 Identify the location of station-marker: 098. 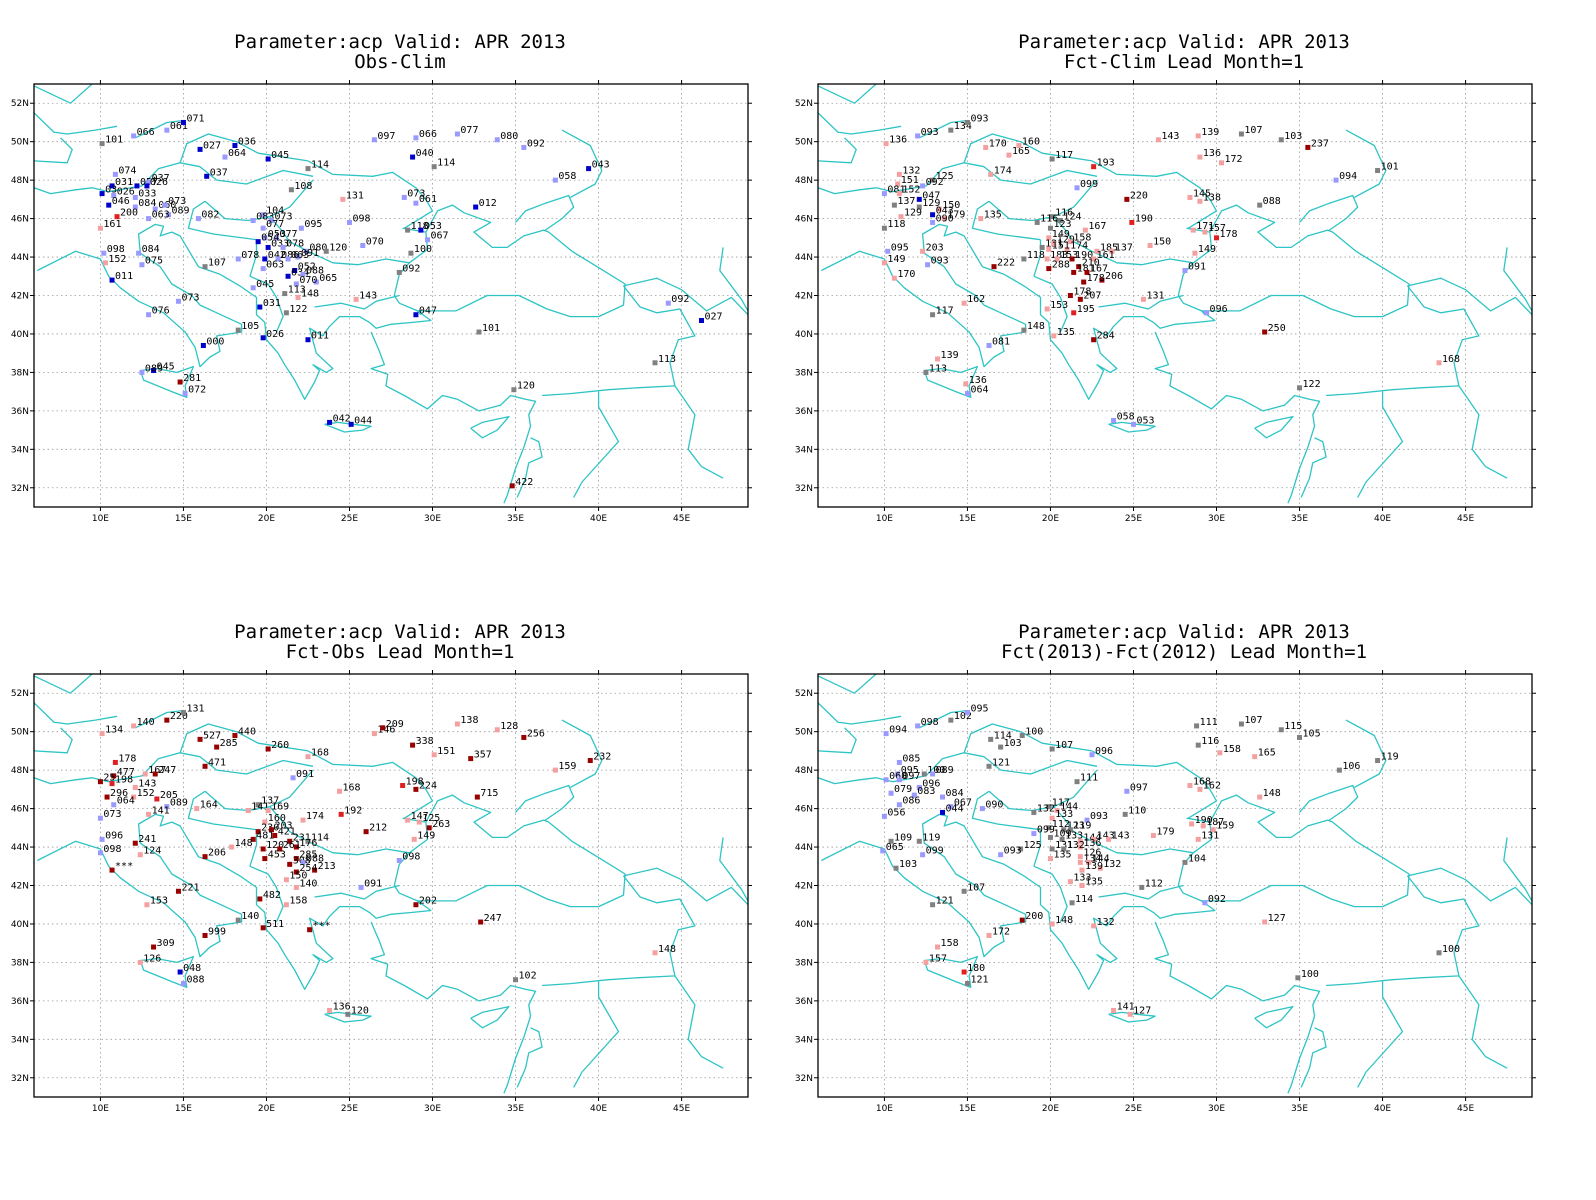
(358, 219).